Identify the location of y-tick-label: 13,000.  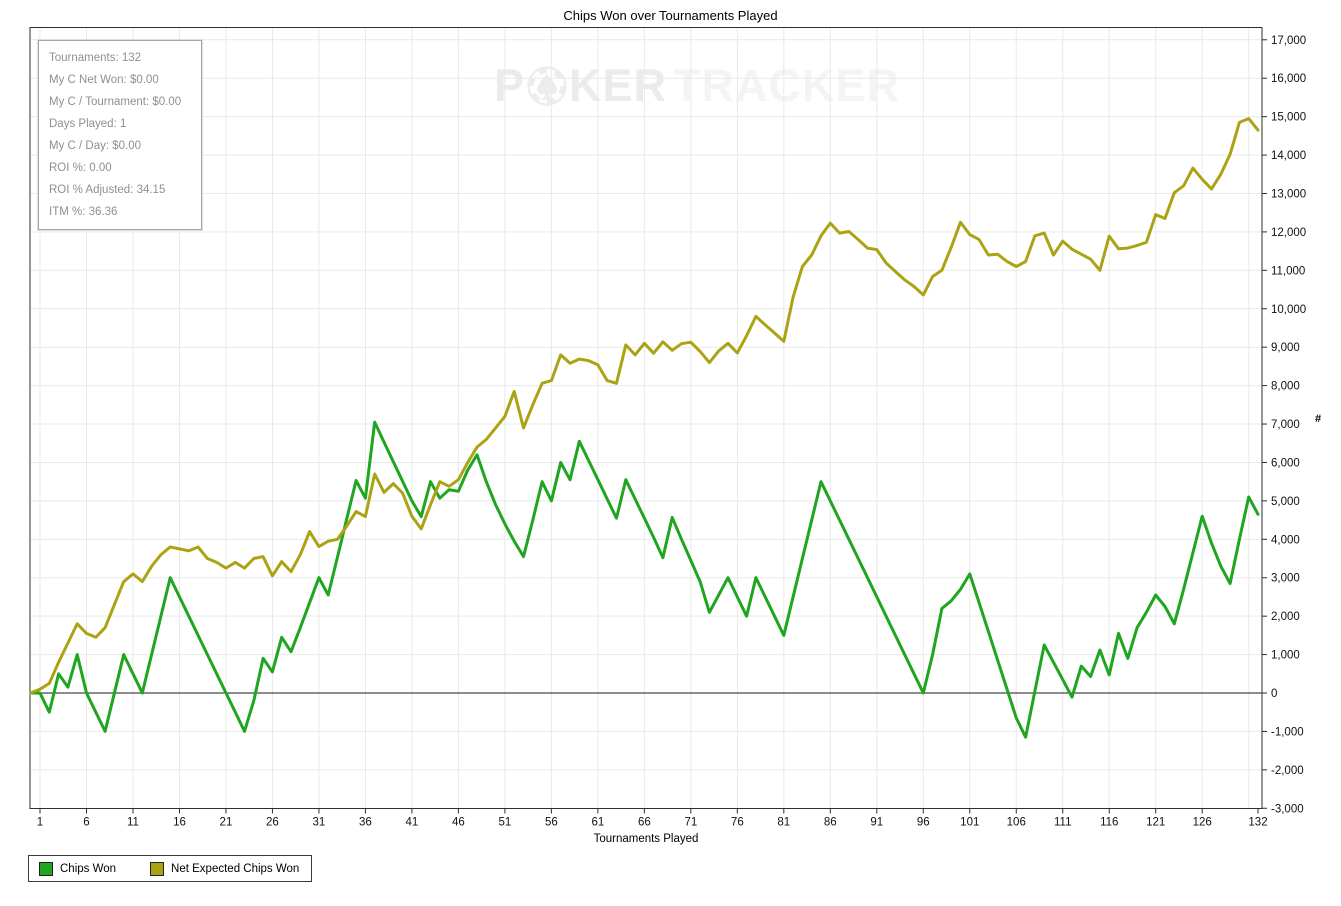
(1288, 194).